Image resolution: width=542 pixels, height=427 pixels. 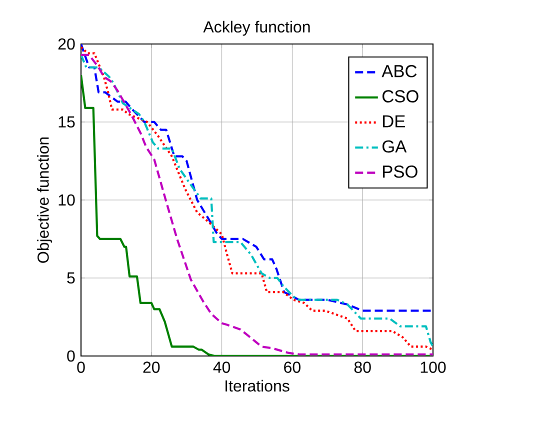 I want to click on x-tick-label: 40, so click(x=221, y=367).